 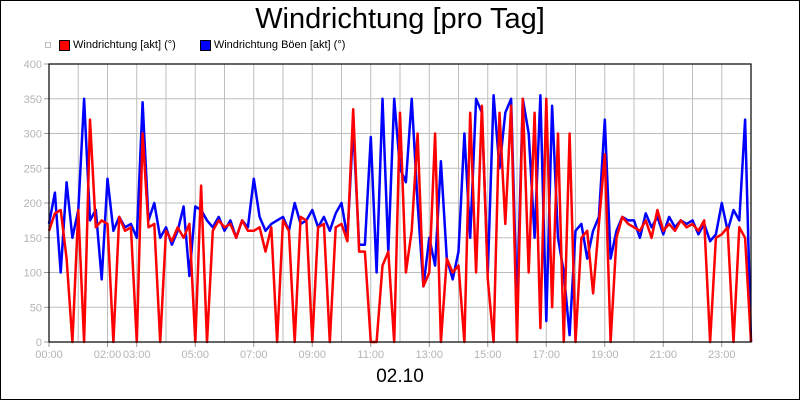 I want to click on x-tick-label: 19:00, so click(x=605, y=355).